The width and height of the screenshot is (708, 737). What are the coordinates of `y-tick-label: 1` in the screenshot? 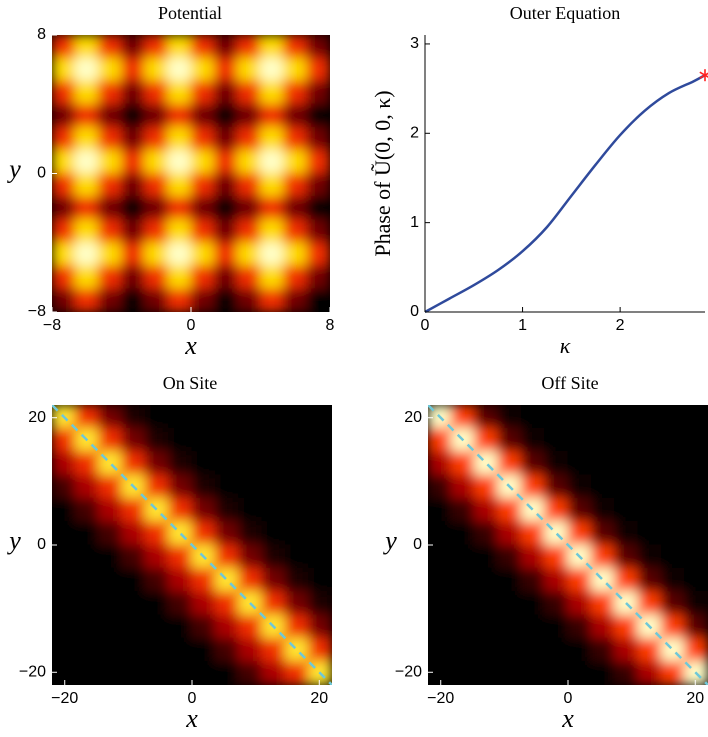 It's located at (414, 222).